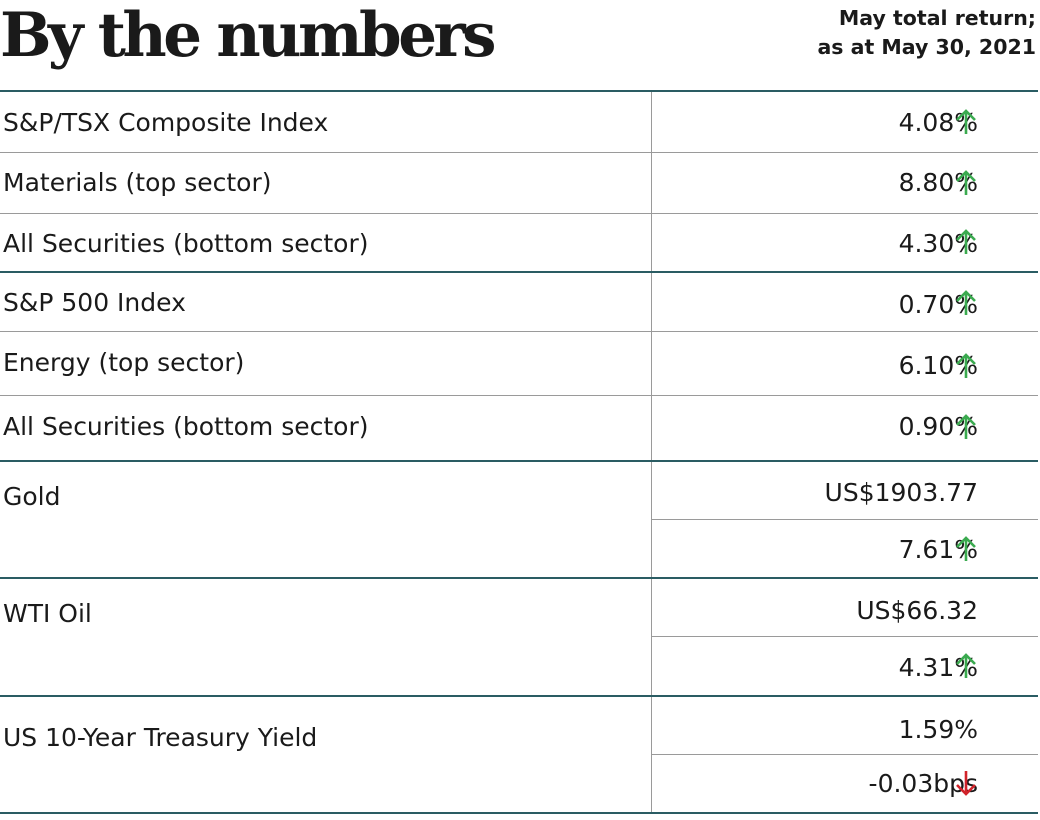 The width and height of the screenshot is (1040, 820). Describe the element at coordinates (901, 492) in the screenshot. I see `row-price: US$1903.77` at that location.